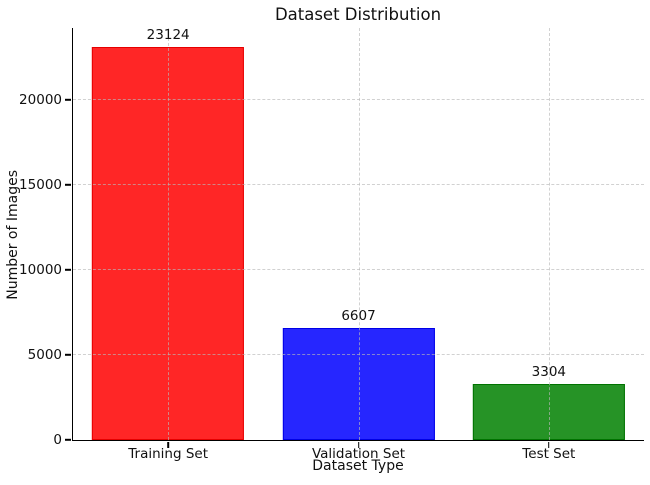 The image size is (650, 485). What do you see at coordinates (13, 234) in the screenshot?
I see `y-axis-label-container: Number of Images` at bounding box center [13, 234].